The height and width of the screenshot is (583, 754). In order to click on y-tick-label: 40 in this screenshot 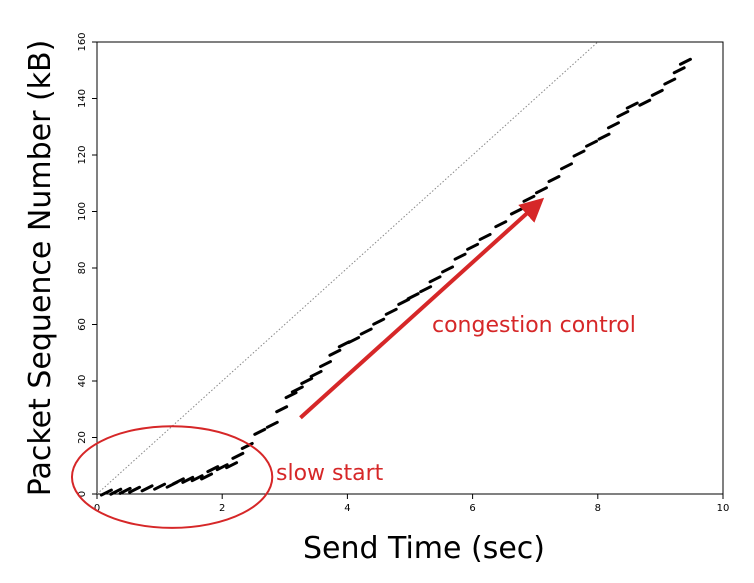, I will do `click(82, 381)`.